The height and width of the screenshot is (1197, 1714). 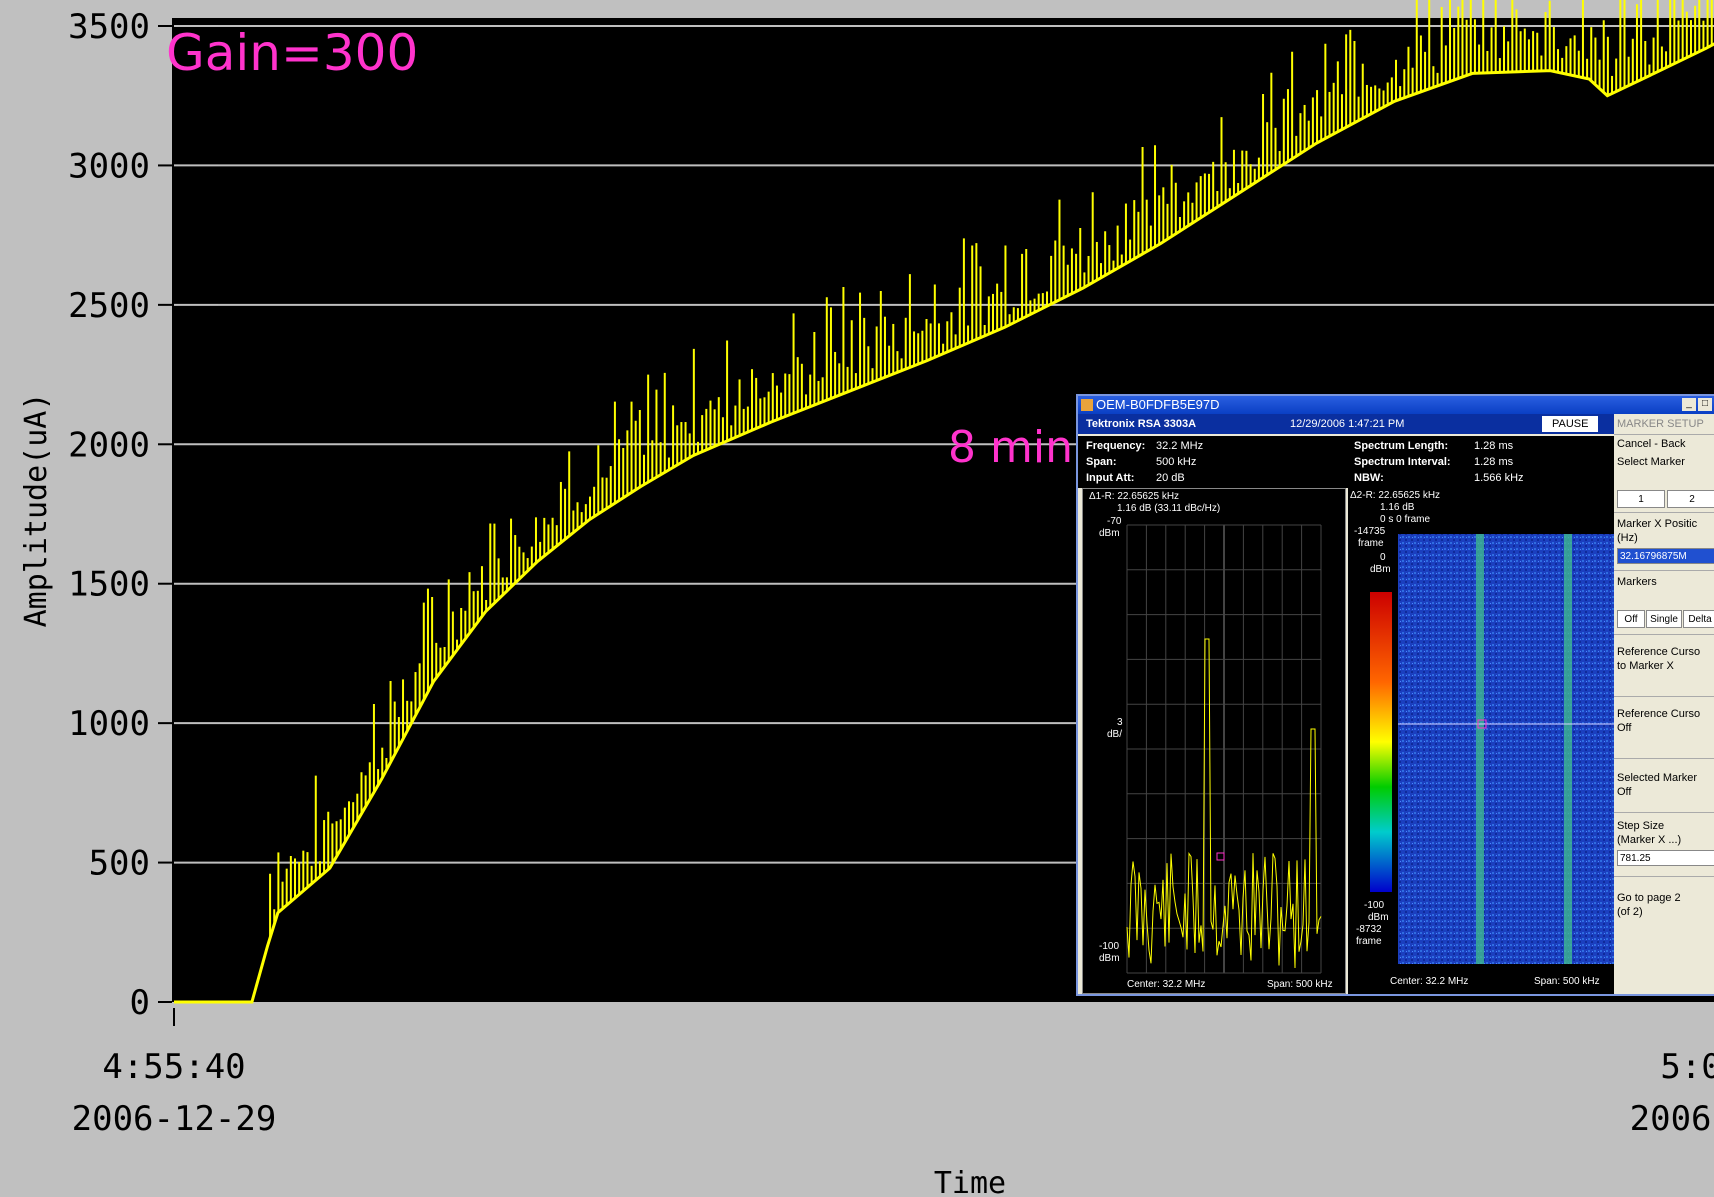 I want to click on markers-off-button: Off, so click(x=1631, y=619).